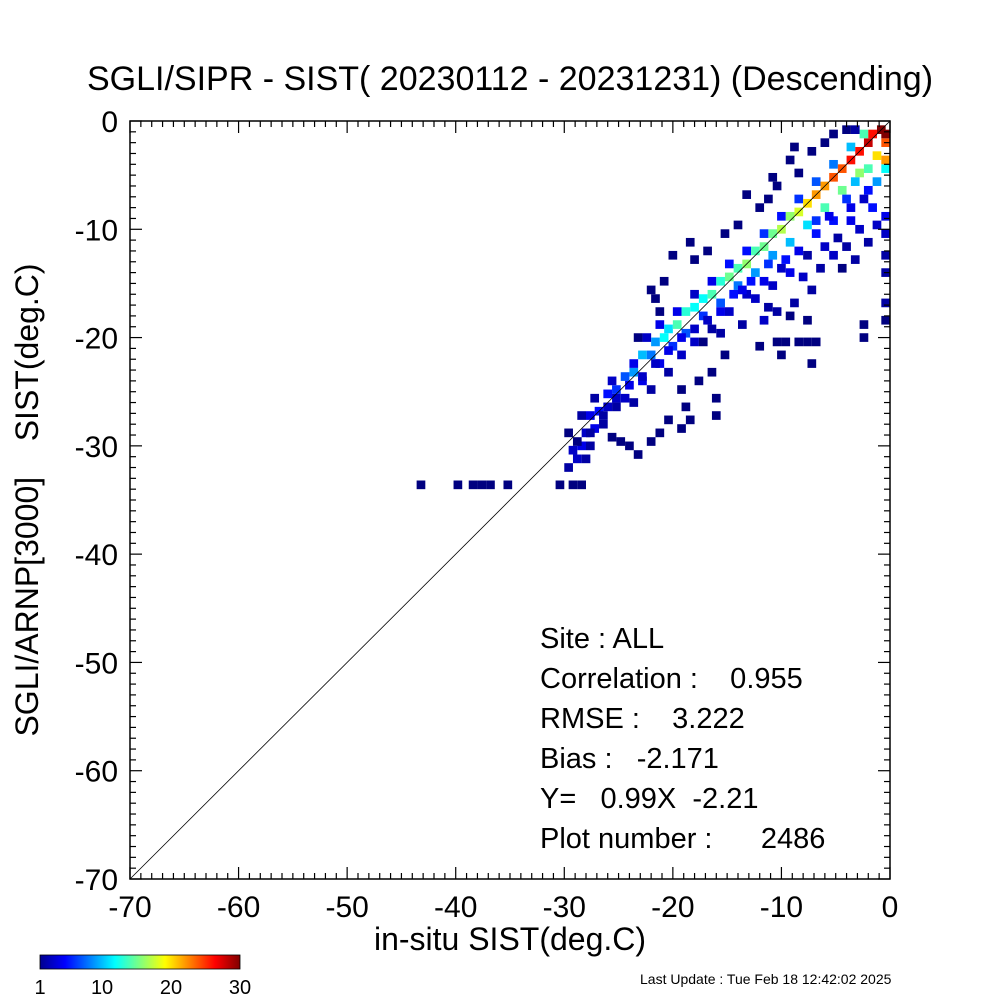 The image size is (1000, 1000). Describe the element at coordinates (96, 663) in the screenshot. I see `y-tick-label: -50` at that location.